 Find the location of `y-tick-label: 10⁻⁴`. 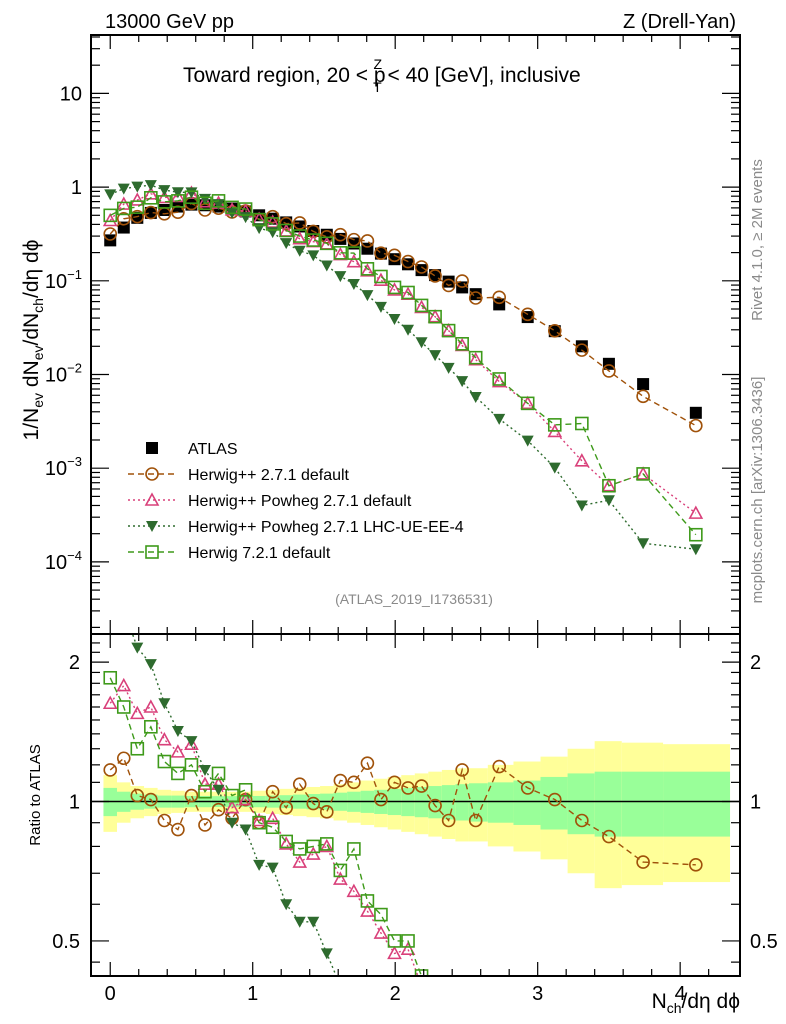

y-tick-label: 10⁻⁴ is located at coordinates (63, 561).